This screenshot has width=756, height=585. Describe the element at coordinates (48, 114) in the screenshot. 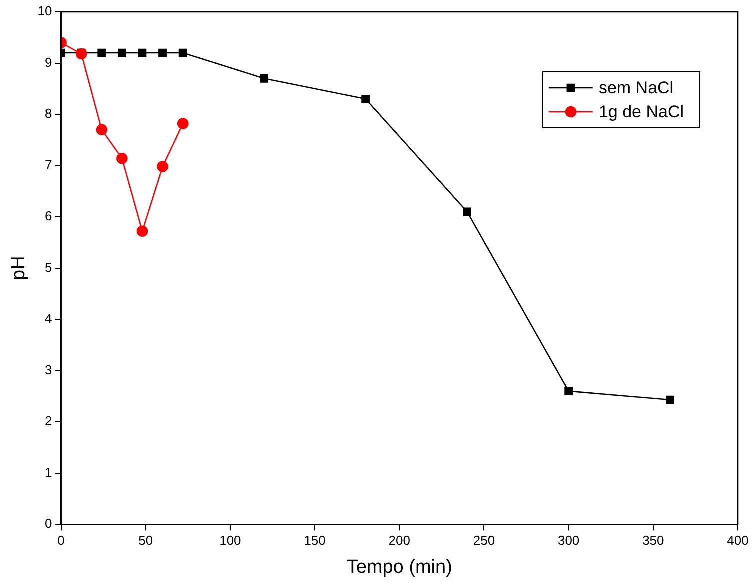

I see `y-tick-label: 8` at that location.